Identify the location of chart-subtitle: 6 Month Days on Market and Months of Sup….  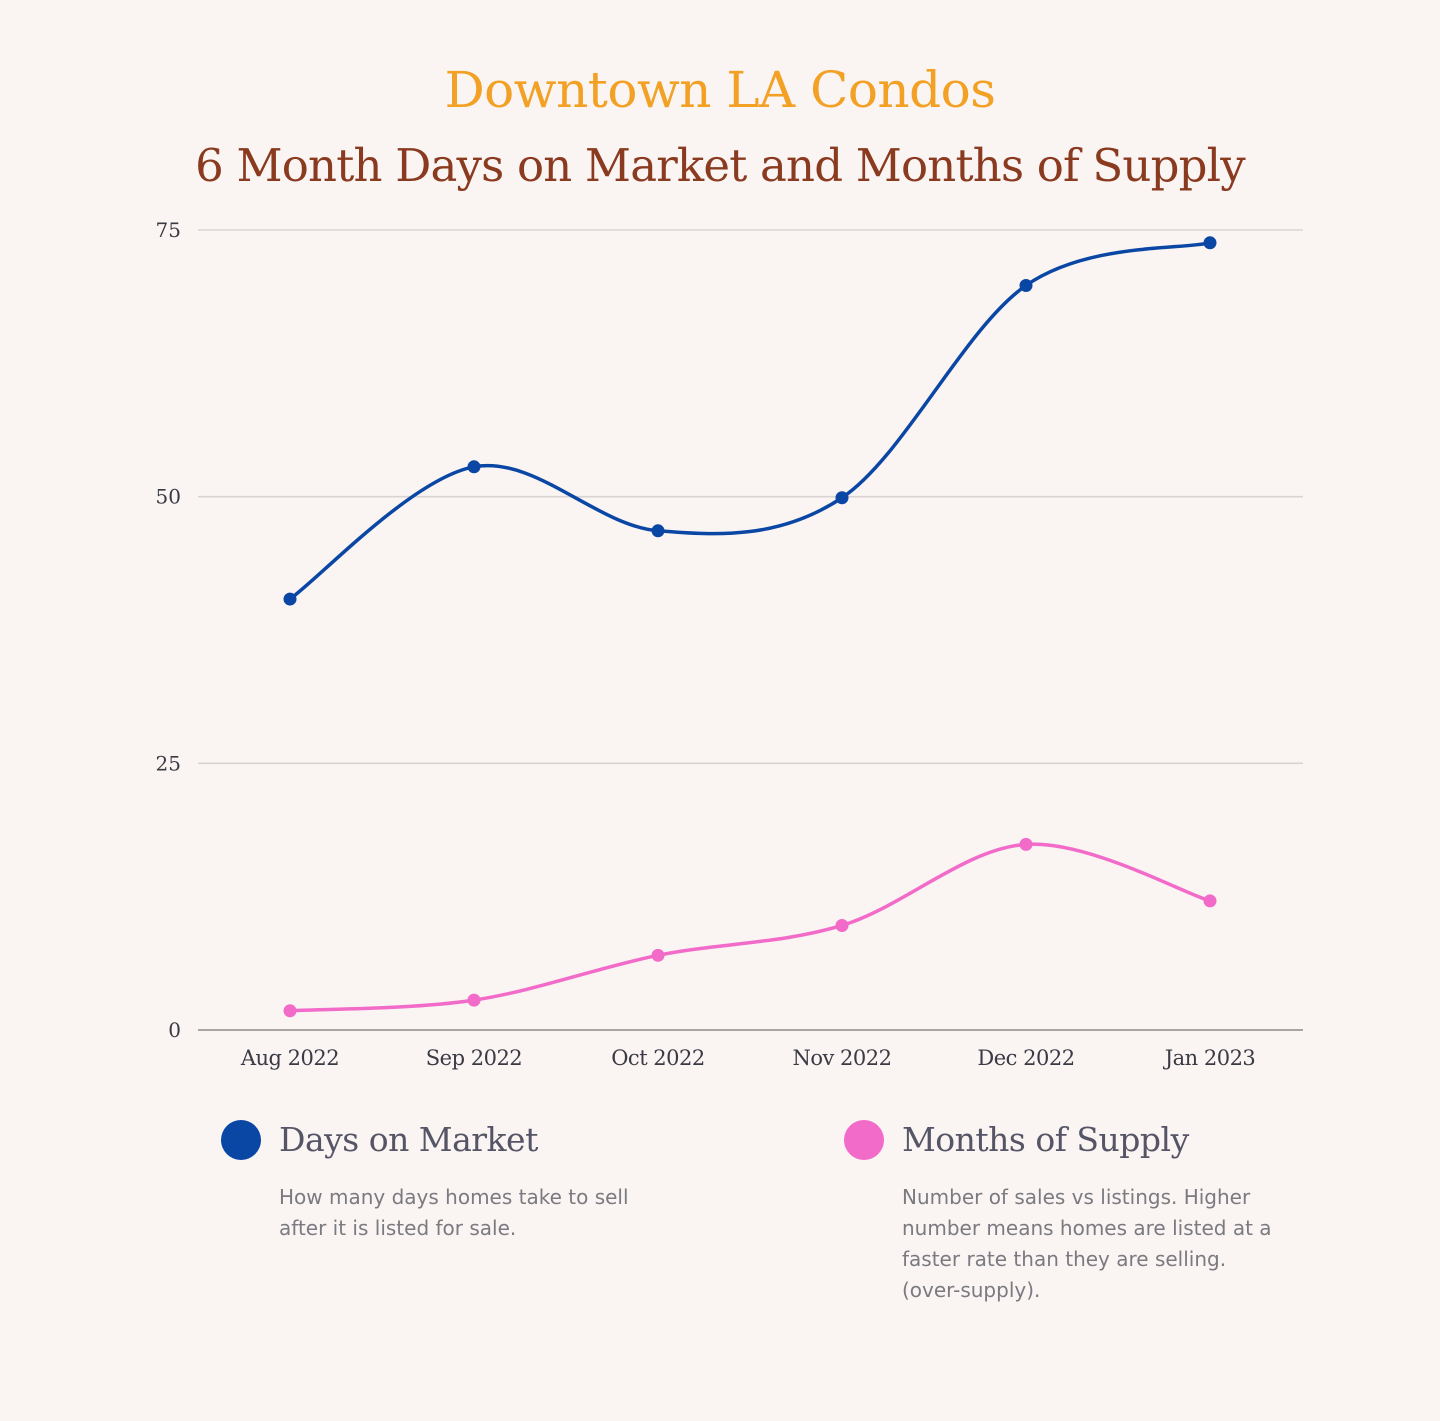
(720, 165).